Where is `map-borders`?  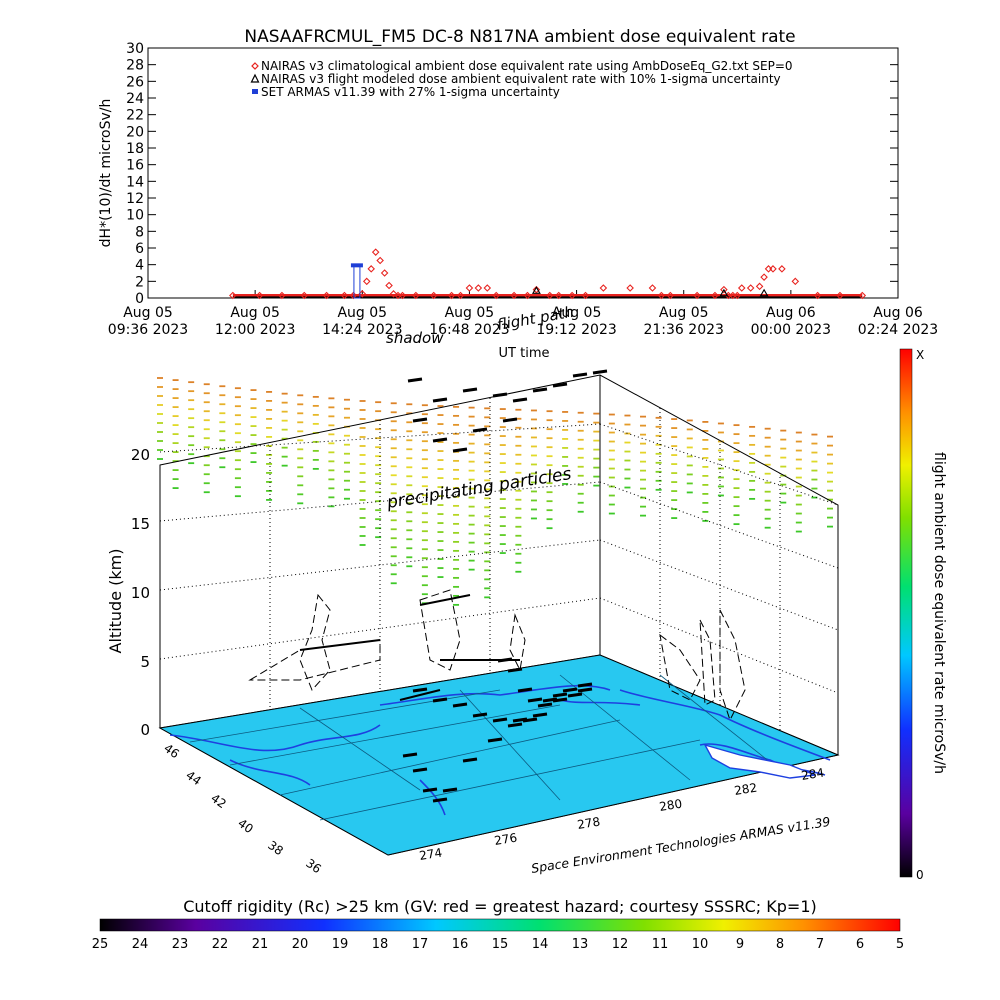 map-borders is located at coordinates (485, 747).